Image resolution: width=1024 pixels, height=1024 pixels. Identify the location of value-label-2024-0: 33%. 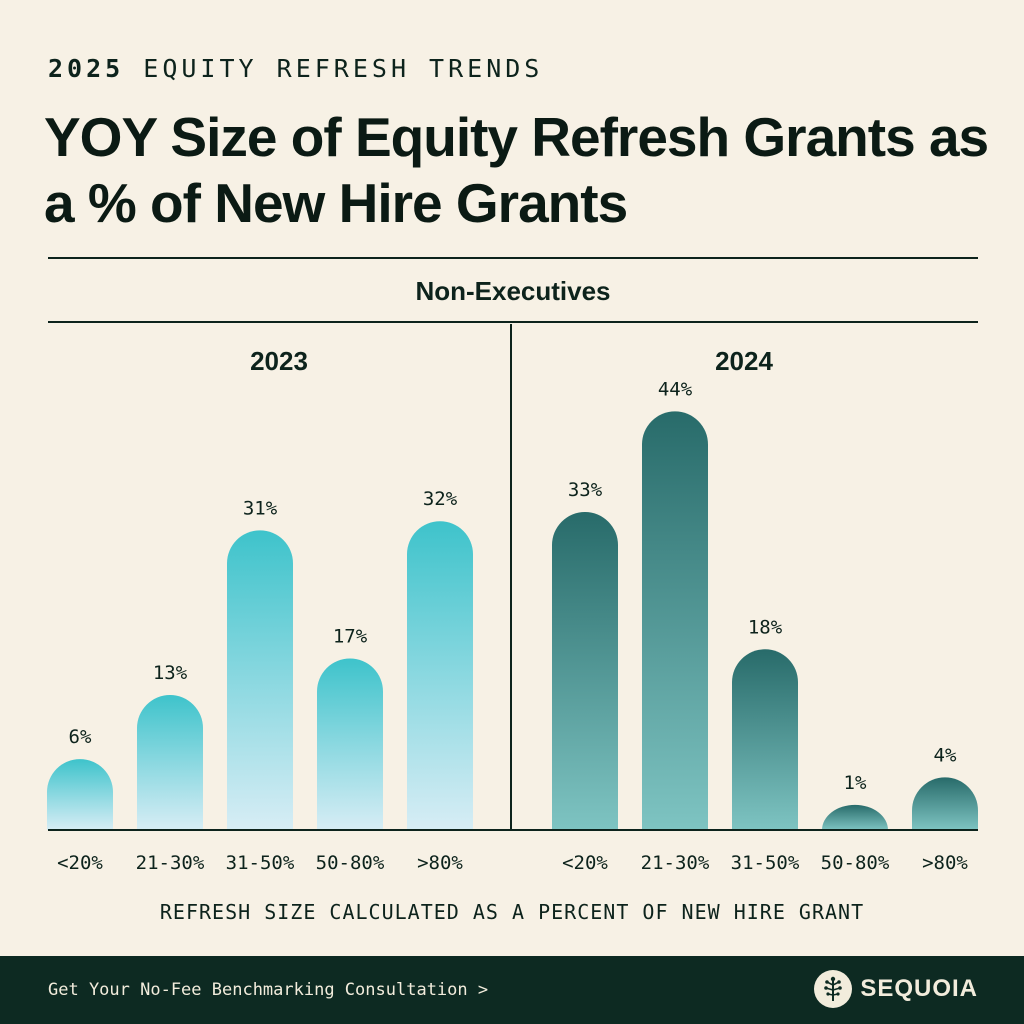
(585, 490).